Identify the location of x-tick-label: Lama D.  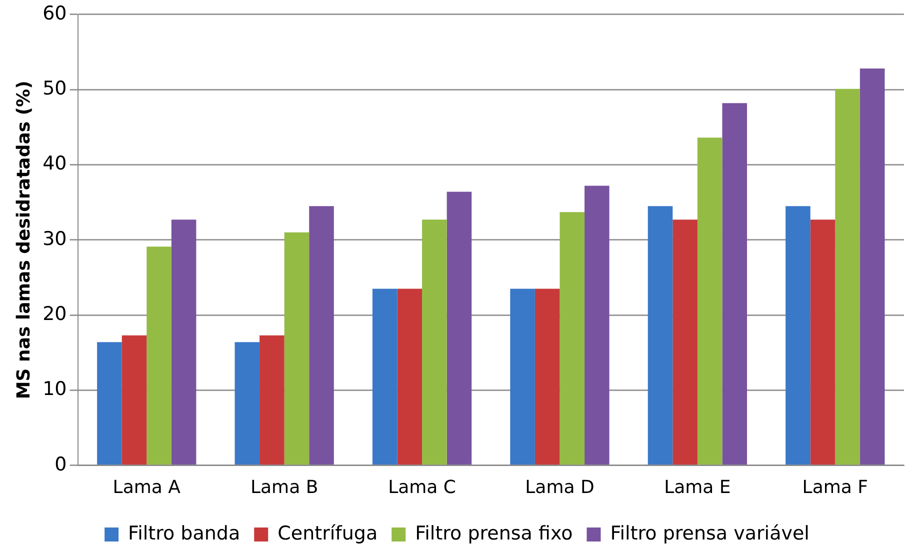
(559, 487).